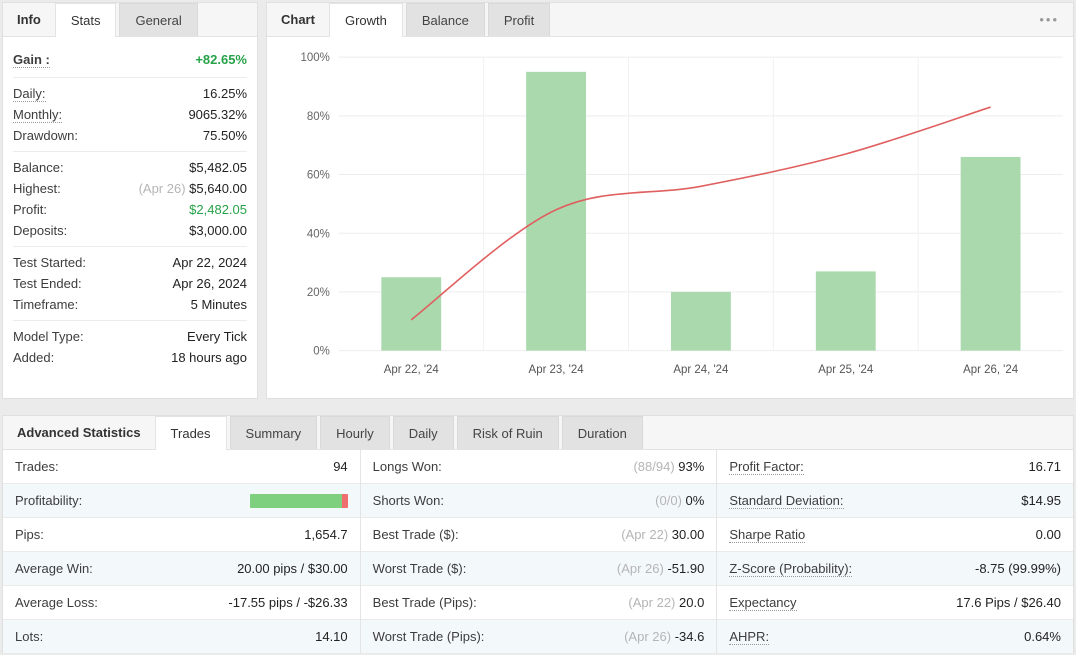 Image resolution: width=1076 pixels, height=655 pixels. I want to click on profitability-bar, so click(298, 500).